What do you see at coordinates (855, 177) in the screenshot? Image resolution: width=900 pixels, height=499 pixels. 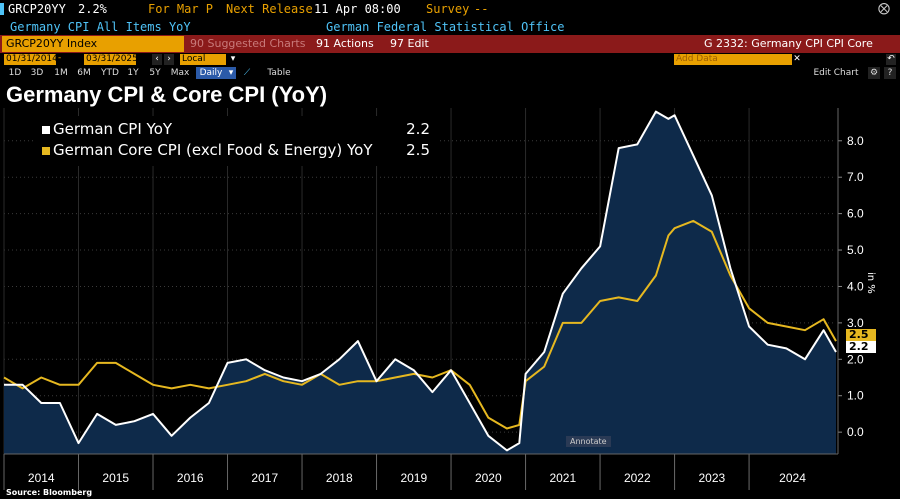 I see `y-tick-label: 7.0` at bounding box center [855, 177].